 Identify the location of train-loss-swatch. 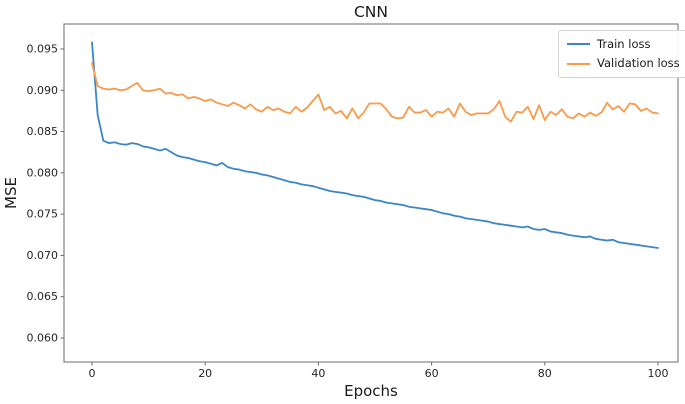
(578, 44).